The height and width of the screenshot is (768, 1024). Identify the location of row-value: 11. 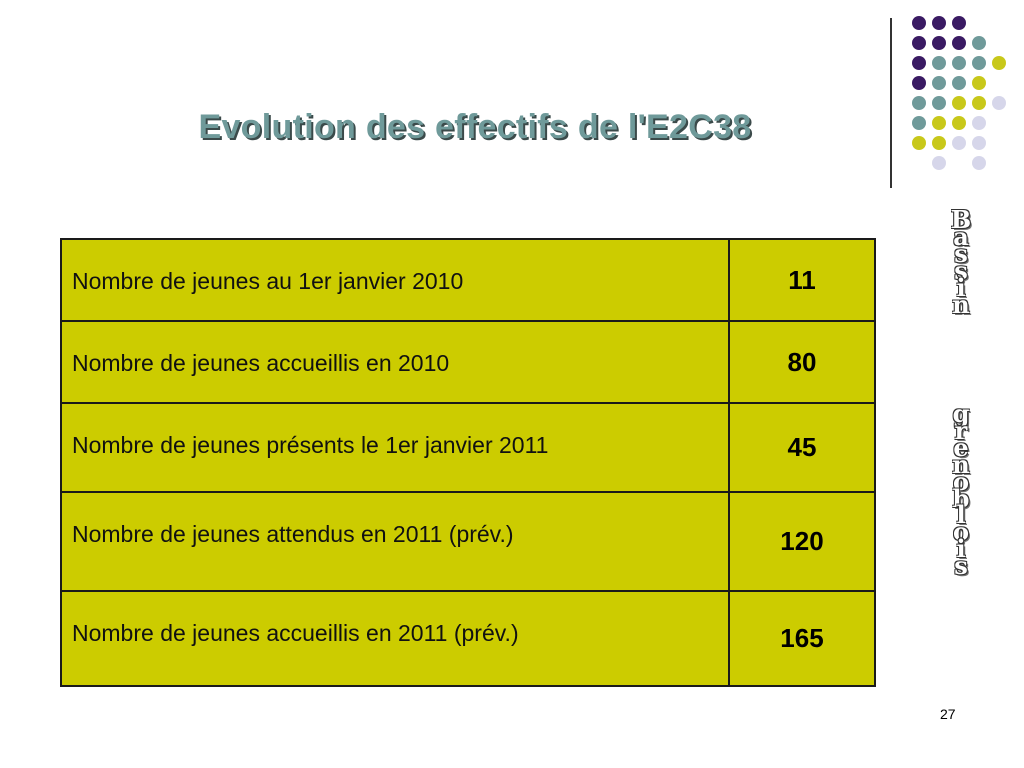
(802, 280).